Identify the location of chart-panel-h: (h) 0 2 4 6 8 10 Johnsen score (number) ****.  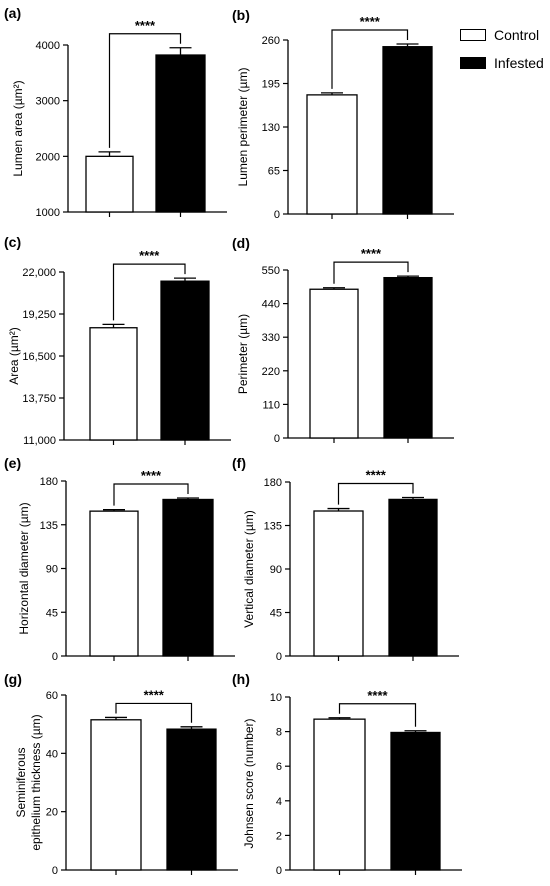
(347, 774).